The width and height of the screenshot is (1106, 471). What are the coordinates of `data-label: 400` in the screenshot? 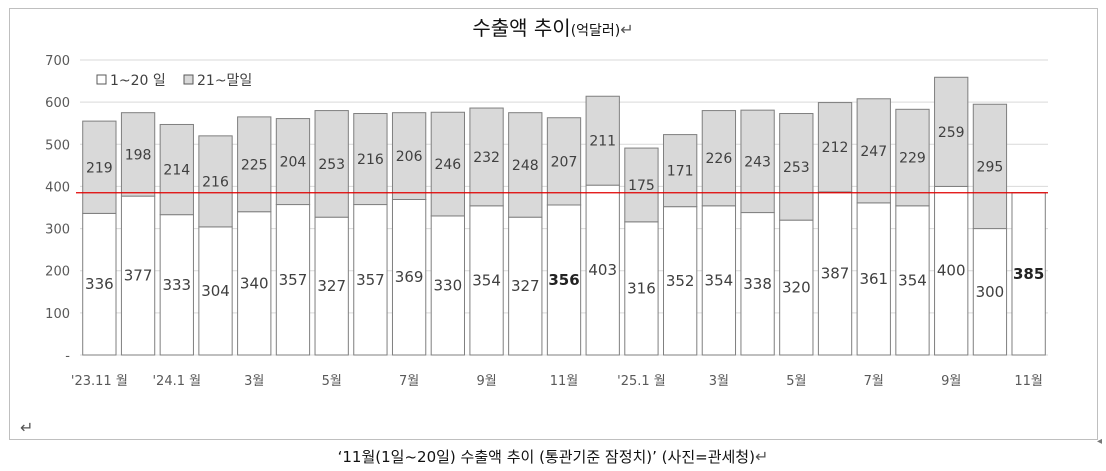 It's located at (951, 271).